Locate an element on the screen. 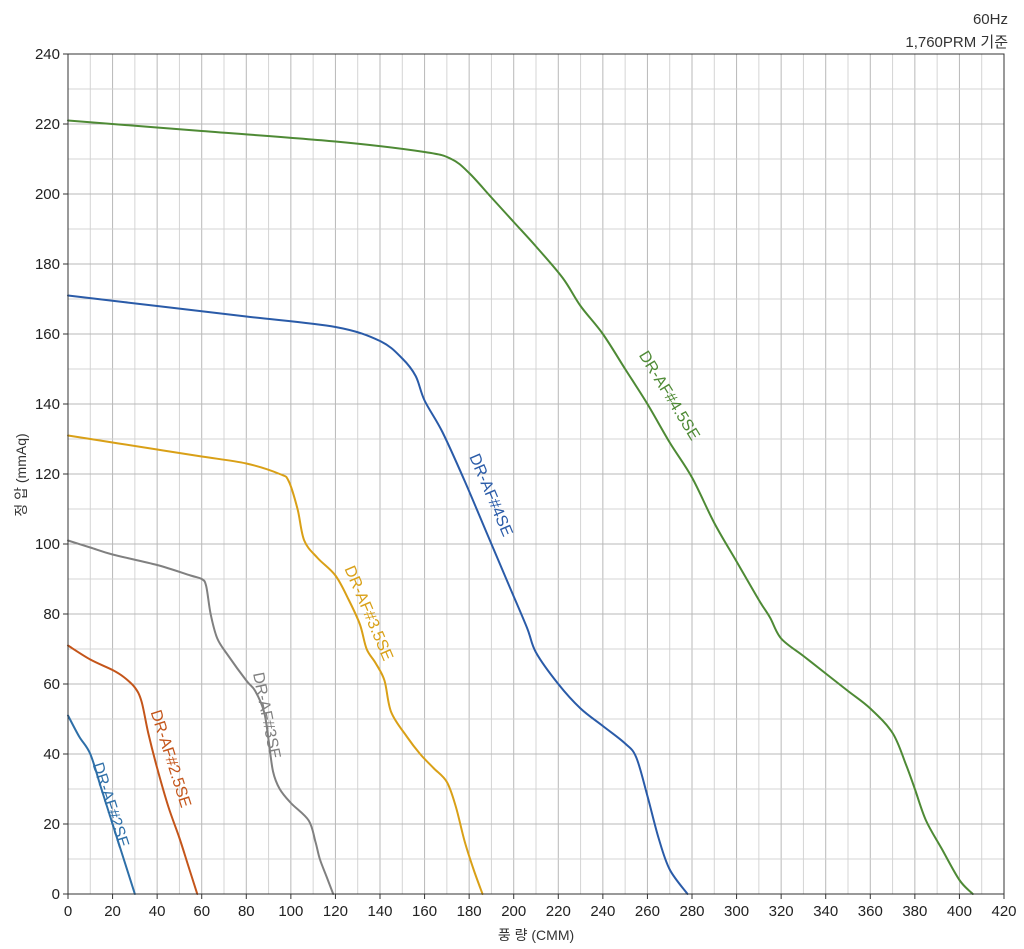 The height and width of the screenshot is (949, 1024). y-tick-label: 40 is located at coordinates (51, 754).